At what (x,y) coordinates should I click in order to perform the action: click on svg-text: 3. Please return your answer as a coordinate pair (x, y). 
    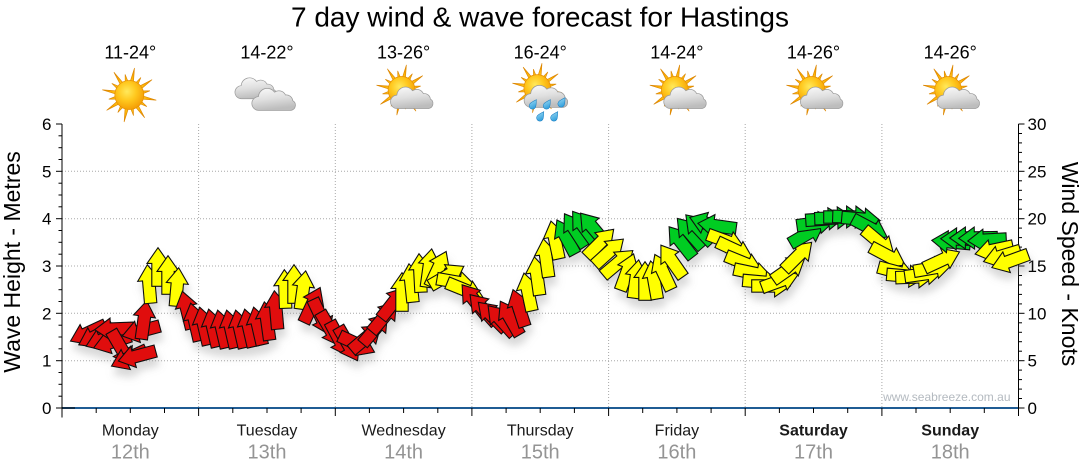
    Looking at the image, I should click on (46, 266).